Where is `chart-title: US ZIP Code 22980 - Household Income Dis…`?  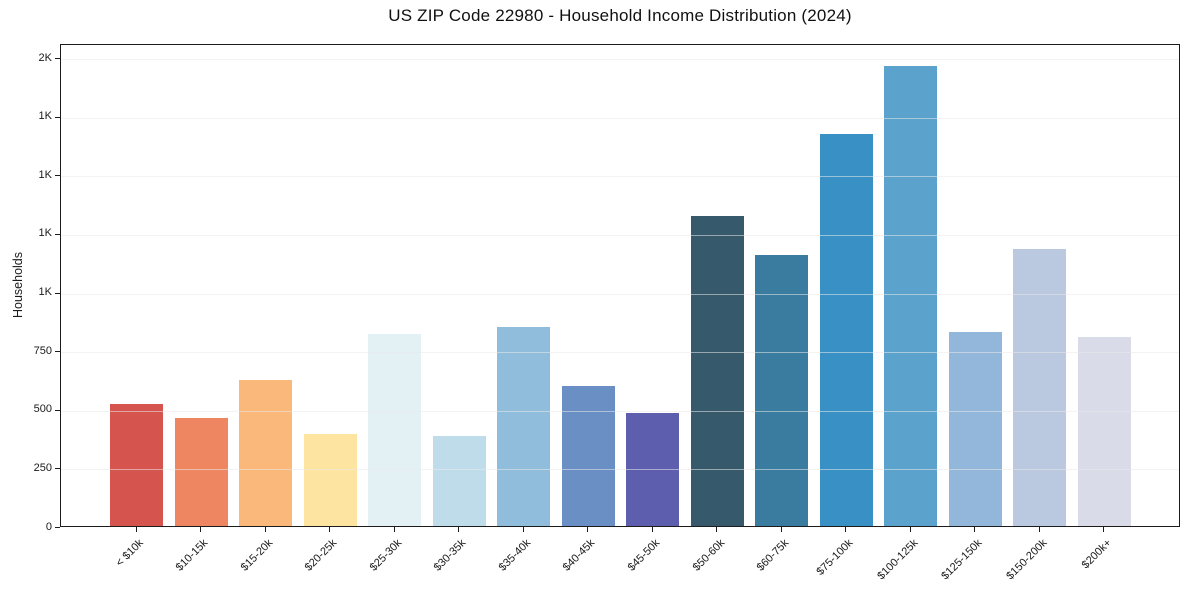 chart-title: US ZIP Code 22980 - Household Income Dis… is located at coordinates (620, 15).